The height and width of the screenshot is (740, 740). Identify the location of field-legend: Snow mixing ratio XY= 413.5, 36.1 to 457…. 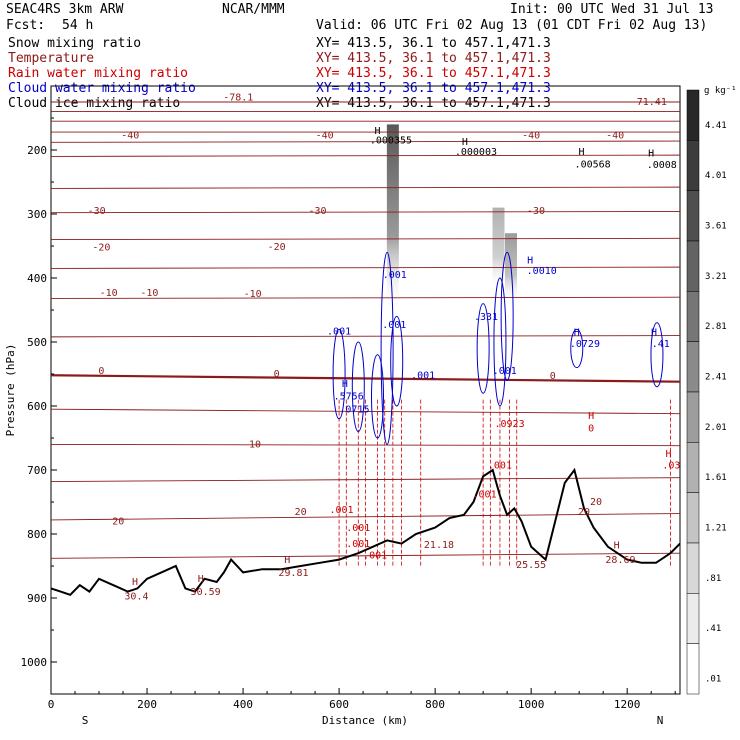
(279, 73).